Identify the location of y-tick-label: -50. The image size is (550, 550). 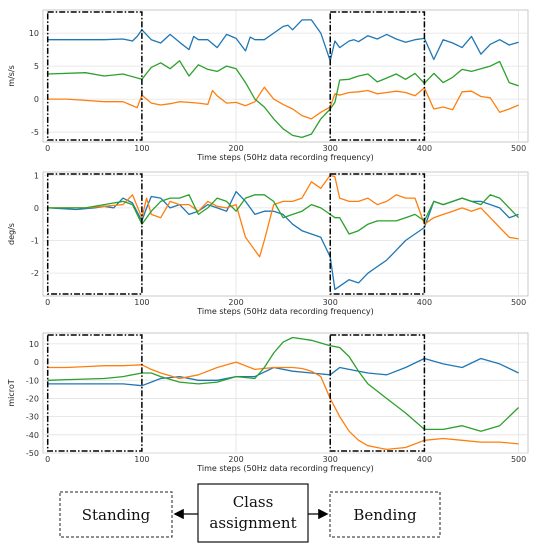
(32, 453).